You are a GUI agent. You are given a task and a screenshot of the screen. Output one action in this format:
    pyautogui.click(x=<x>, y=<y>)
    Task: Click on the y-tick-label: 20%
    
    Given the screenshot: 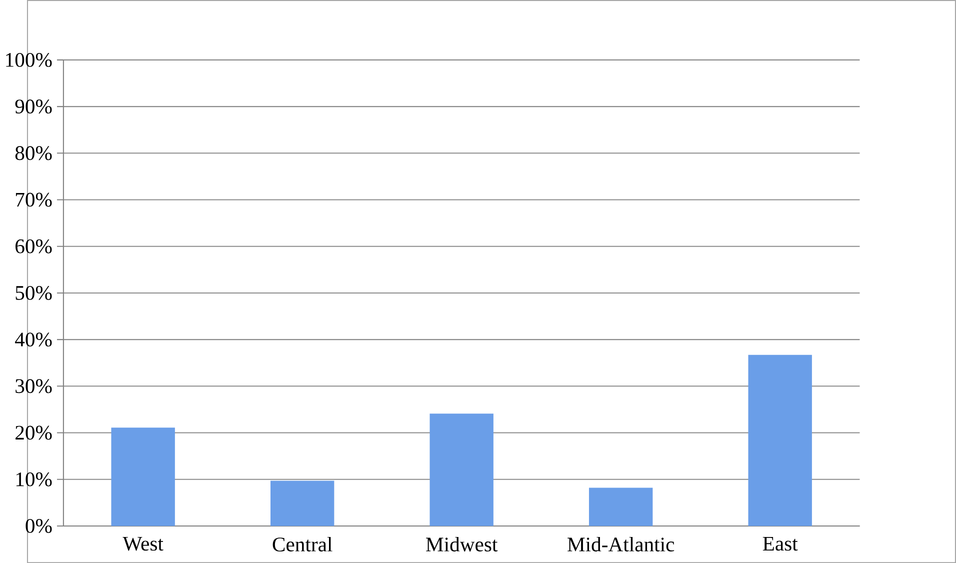 What is the action you would take?
    pyautogui.click(x=34, y=433)
    